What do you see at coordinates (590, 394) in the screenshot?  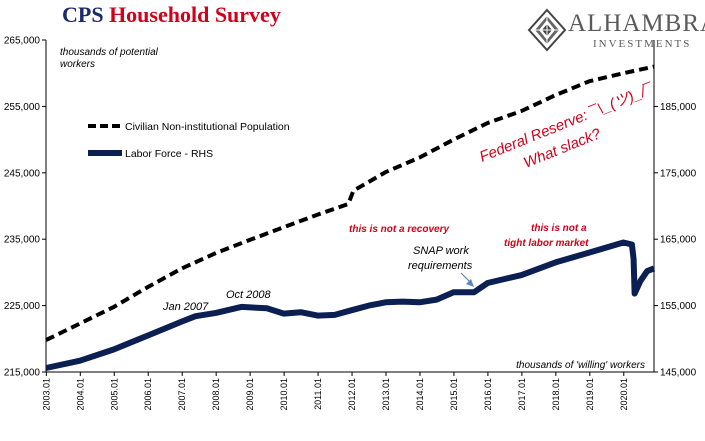 I see `x-tick-label: 2019.01` at bounding box center [590, 394].